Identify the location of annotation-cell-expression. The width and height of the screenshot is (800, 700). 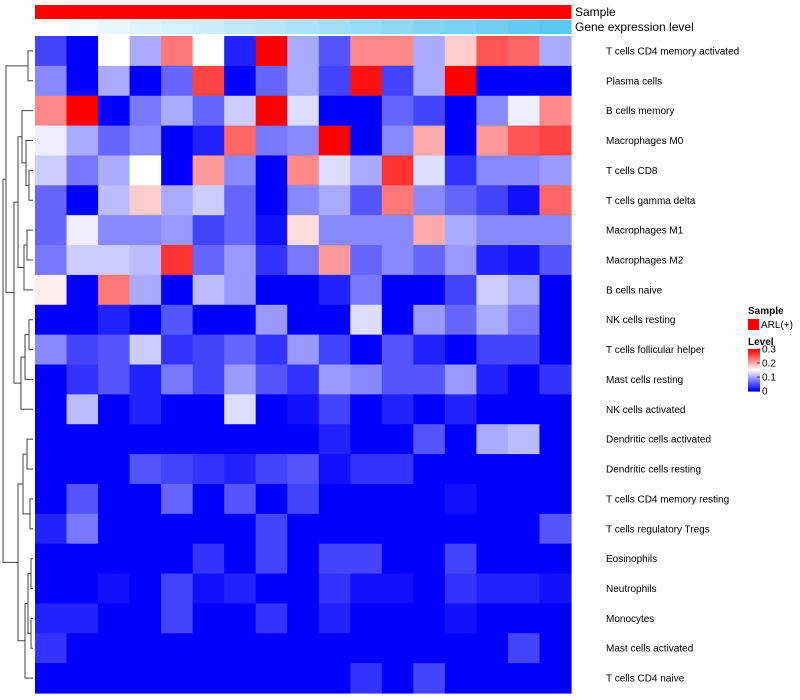
(492, 27).